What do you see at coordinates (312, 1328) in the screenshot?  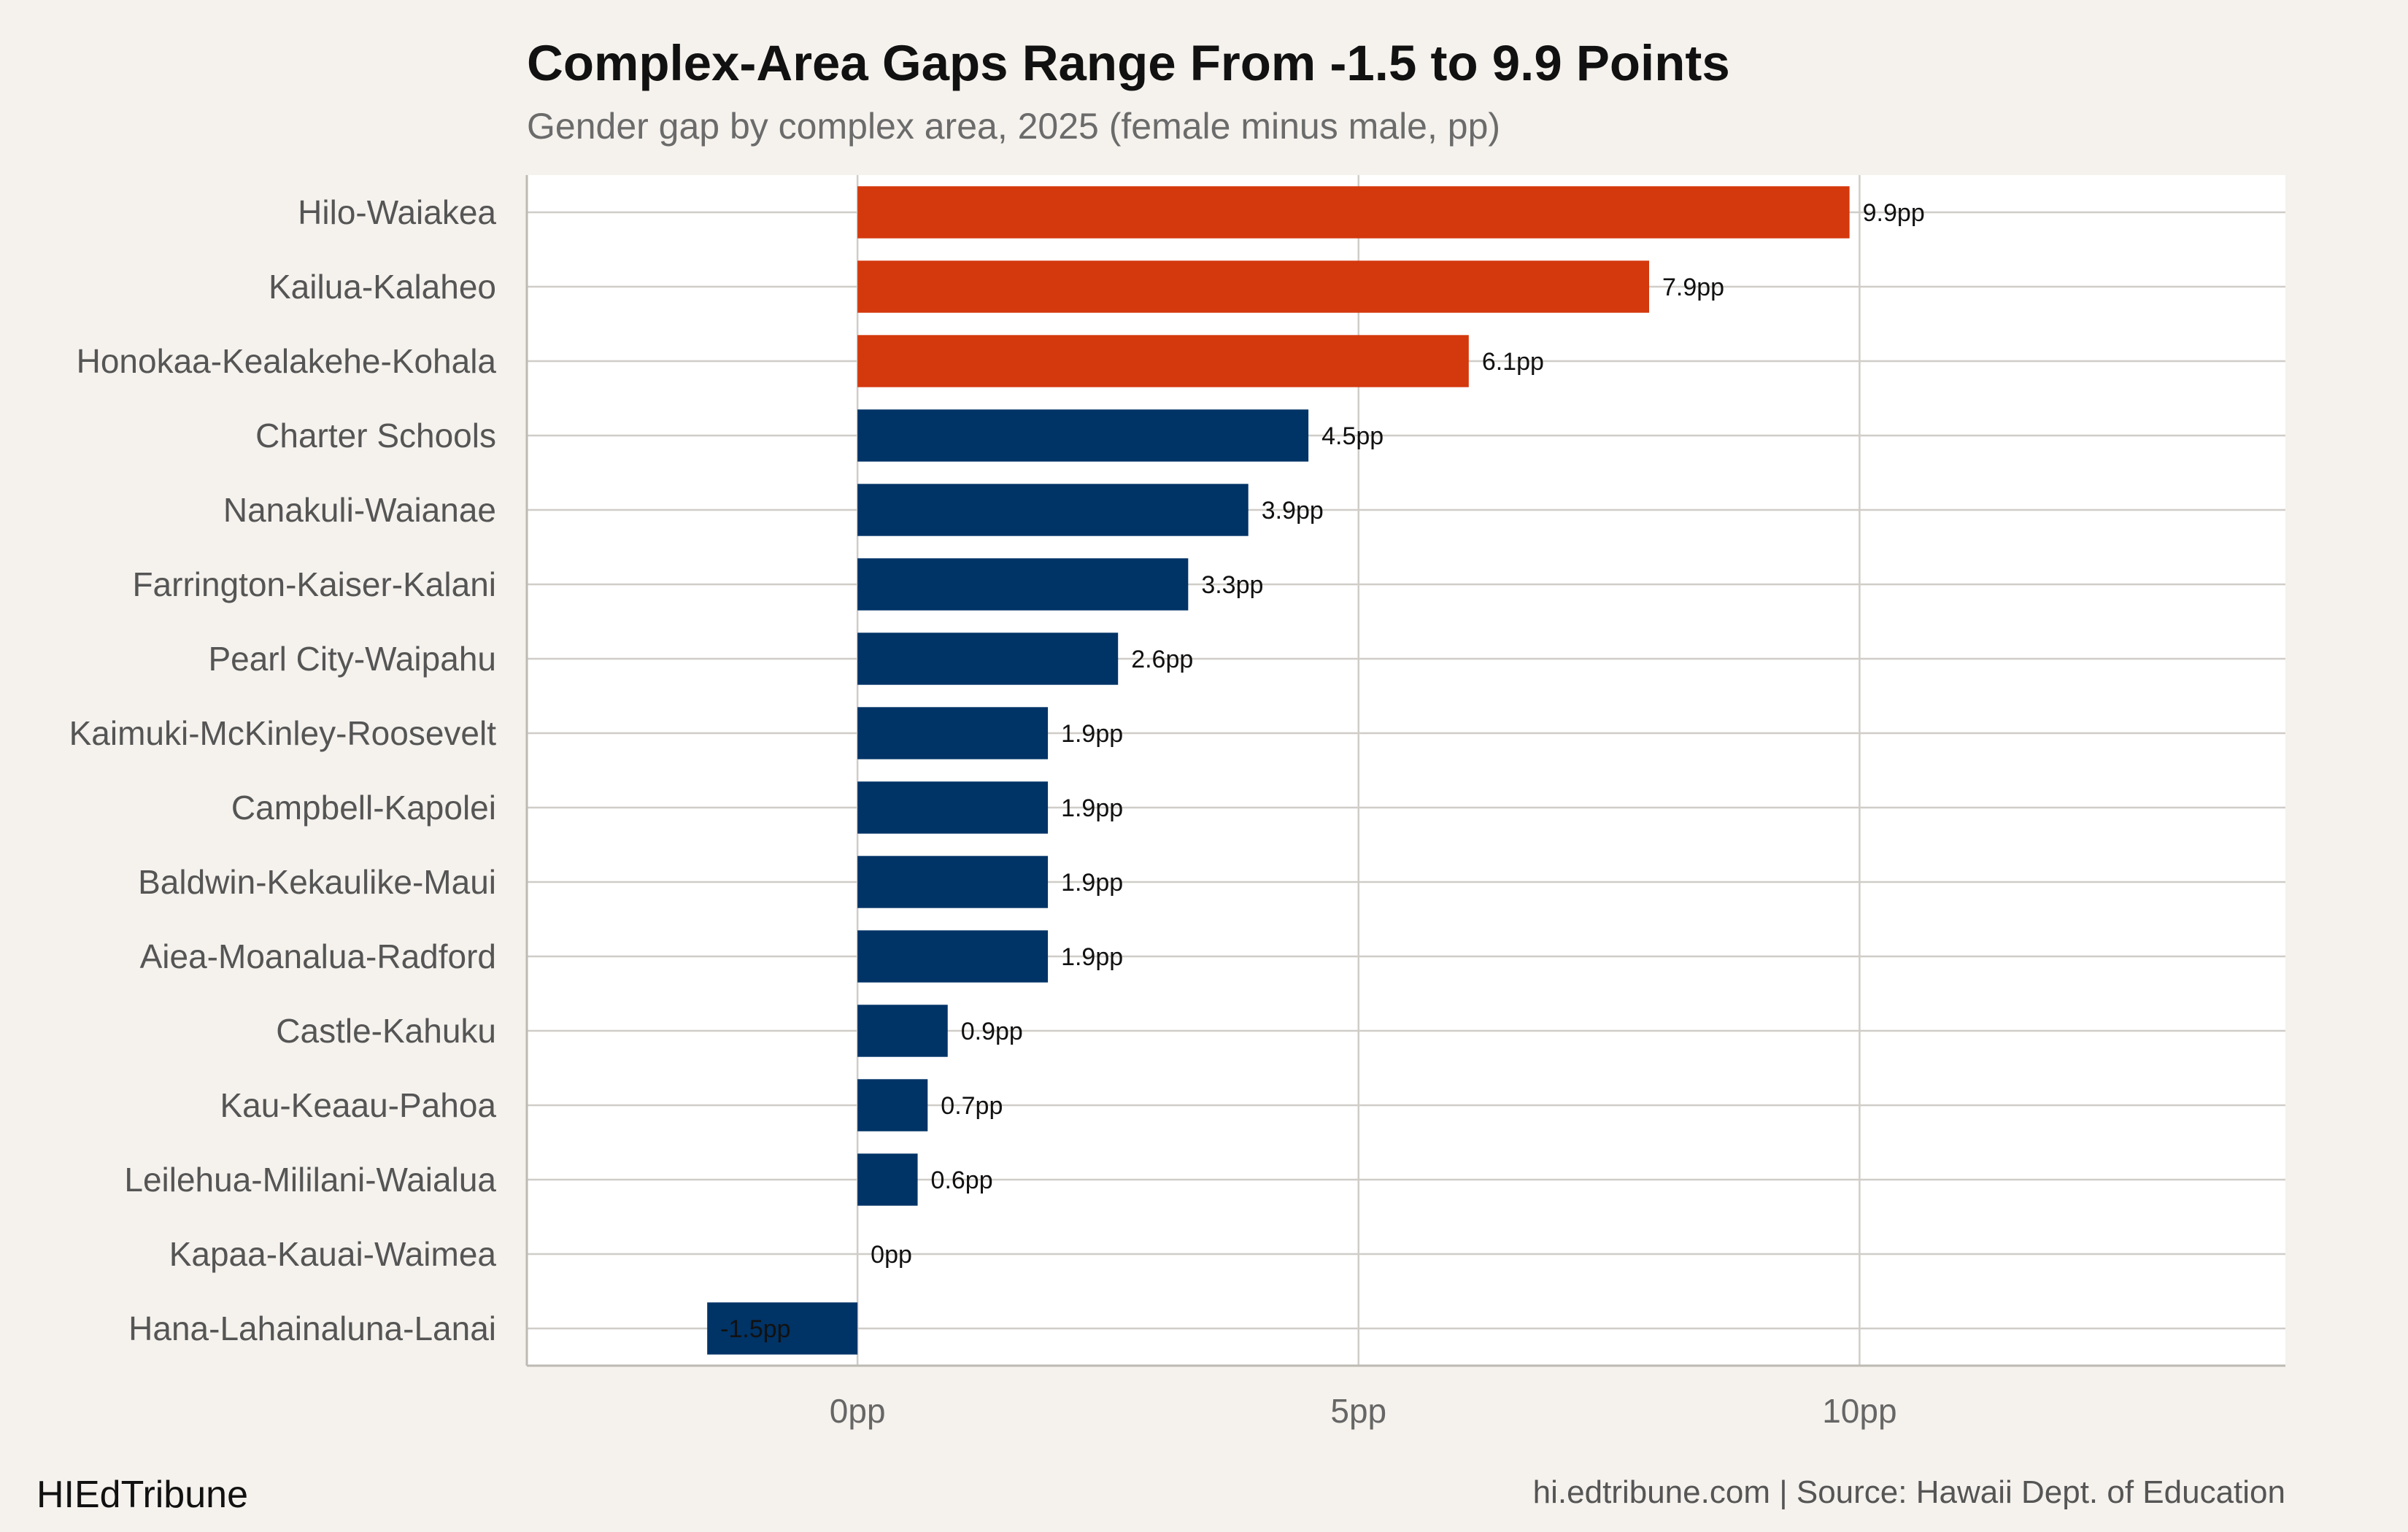 I see `category-label: Hana-Lahainaluna-Lanai` at bounding box center [312, 1328].